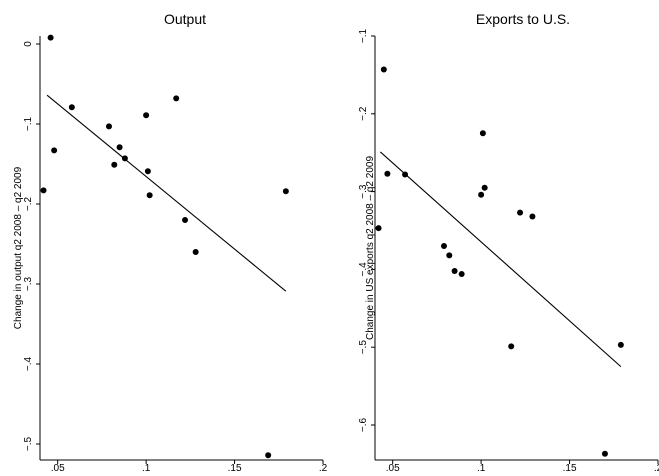 The image size is (659, 476). Describe the element at coordinates (28, 44) in the screenshot. I see `y-tick-label: 0` at that location.